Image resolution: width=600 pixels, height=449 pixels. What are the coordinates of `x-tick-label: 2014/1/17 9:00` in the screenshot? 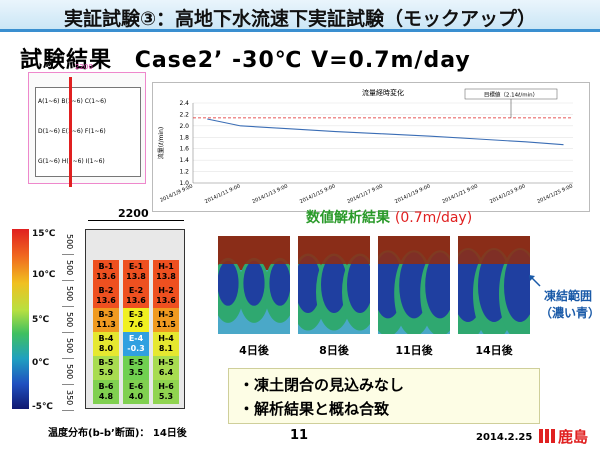 It's located at (364, 194).